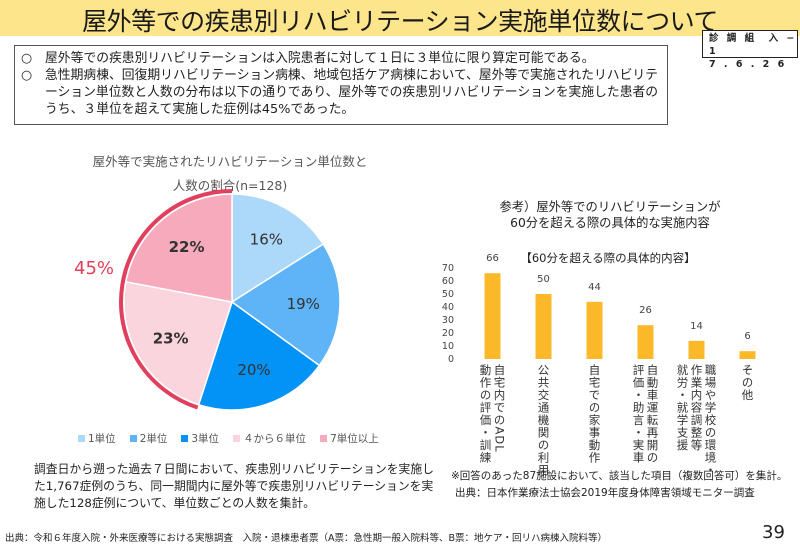 This screenshot has height=554, width=800. Describe the element at coordinates (773, 532) in the screenshot. I see `page-number: 39` at that location.